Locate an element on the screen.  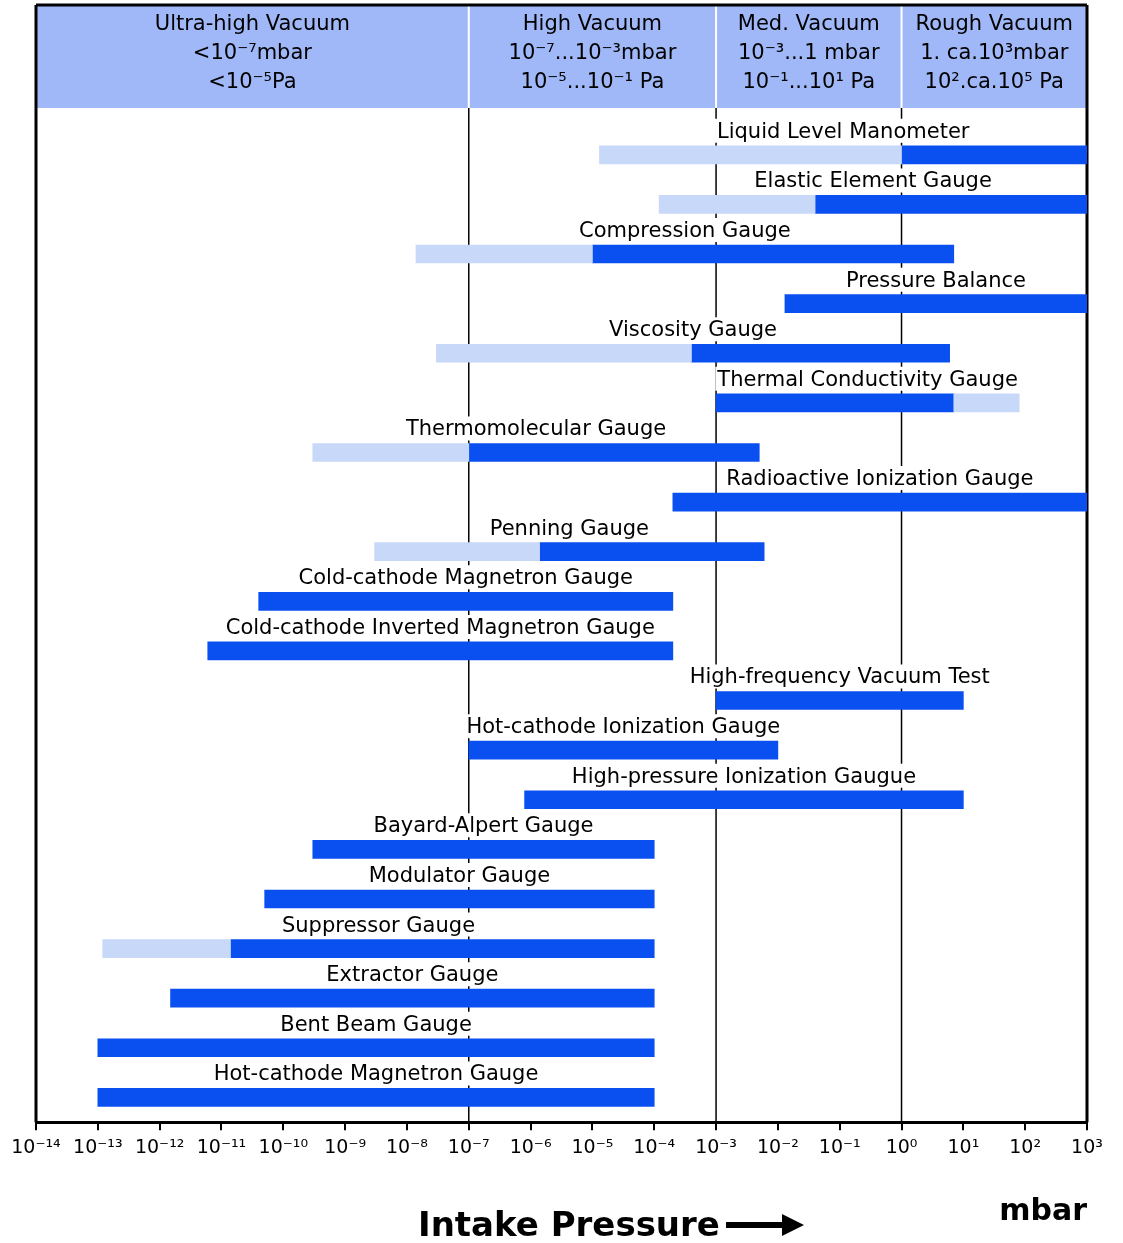
y-tick-label: Suppressor Gauge is located at coordinates (378, 924).